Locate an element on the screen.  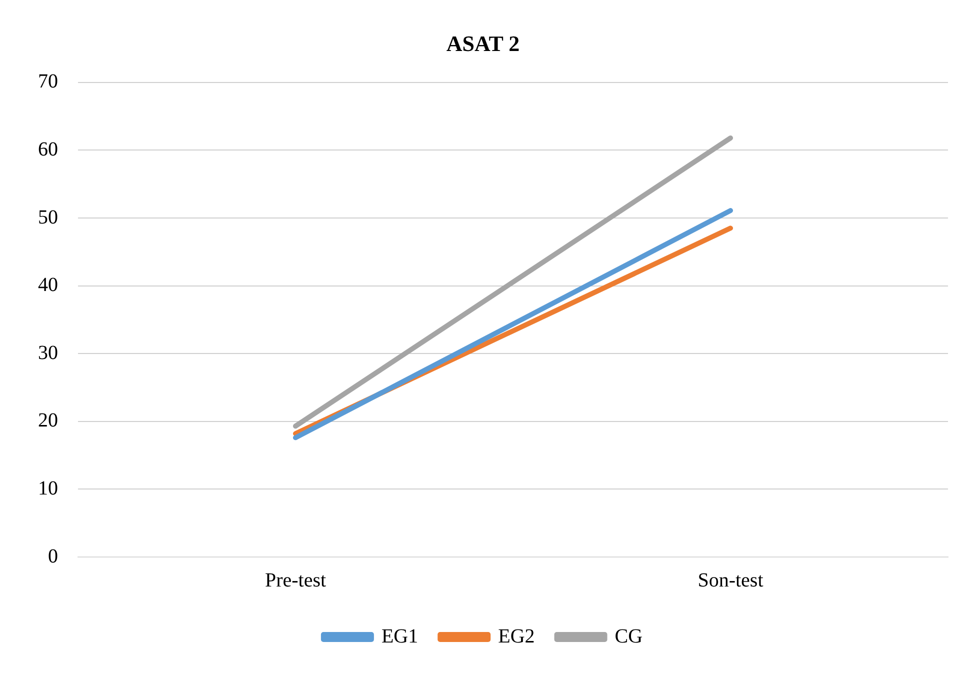
x-tick-label: Pre-test is located at coordinates (295, 580).